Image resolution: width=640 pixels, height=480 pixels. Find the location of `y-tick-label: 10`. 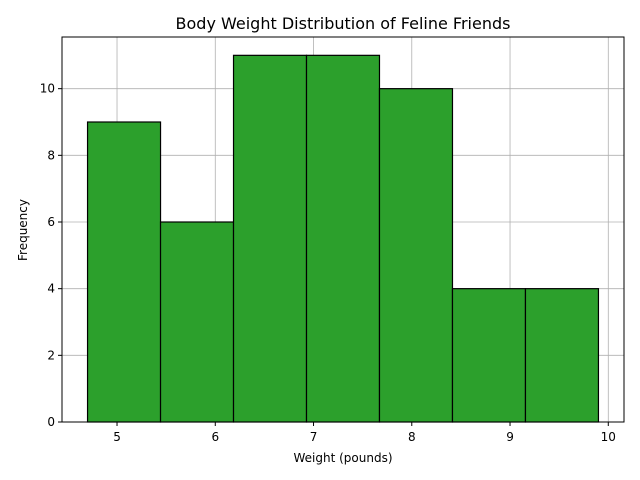

y-tick-label: 10 is located at coordinates (47, 89).